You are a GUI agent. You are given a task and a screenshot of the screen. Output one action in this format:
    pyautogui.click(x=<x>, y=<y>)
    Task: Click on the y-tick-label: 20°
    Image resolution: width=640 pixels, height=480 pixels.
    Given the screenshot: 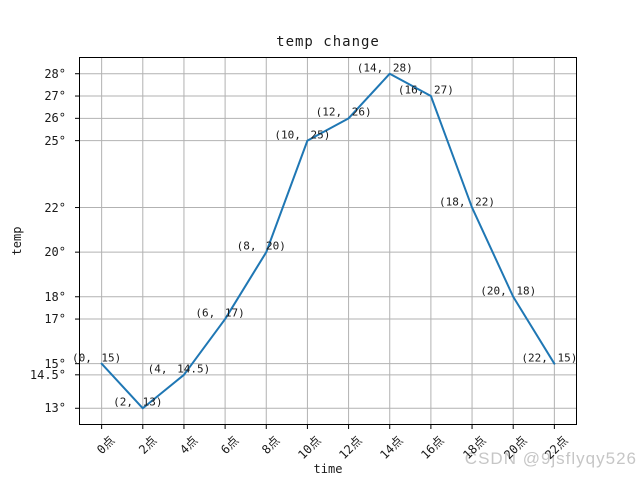 What is the action you would take?
    pyautogui.click(x=55, y=252)
    